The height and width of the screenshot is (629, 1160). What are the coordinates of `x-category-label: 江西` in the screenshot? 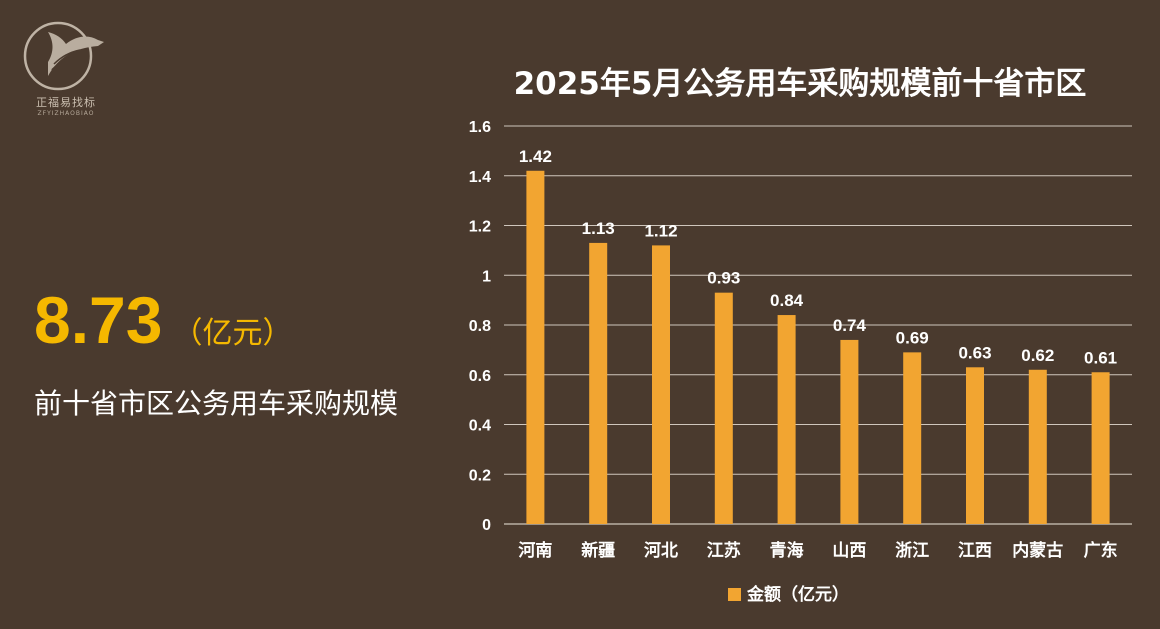 It's located at (975, 551).